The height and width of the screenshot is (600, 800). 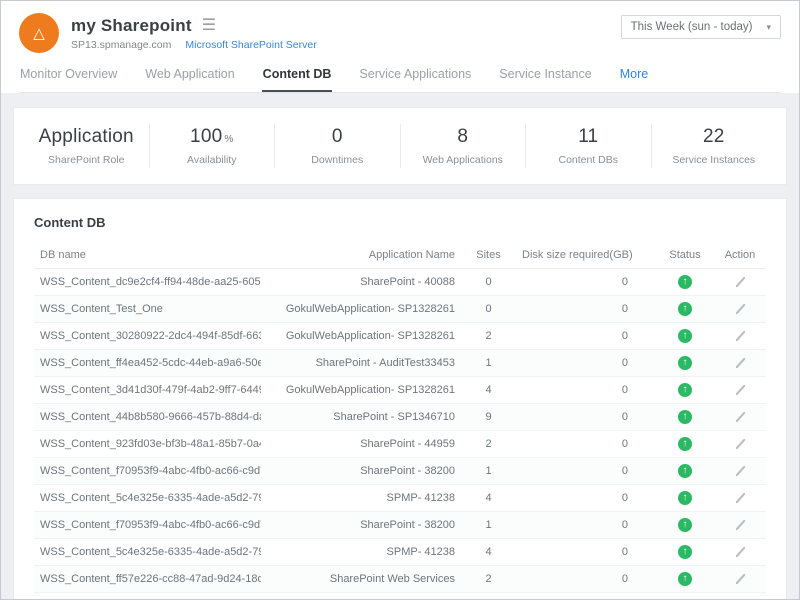 I want to click on stat-downtimes: 0 Downtimes, so click(x=338, y=146).